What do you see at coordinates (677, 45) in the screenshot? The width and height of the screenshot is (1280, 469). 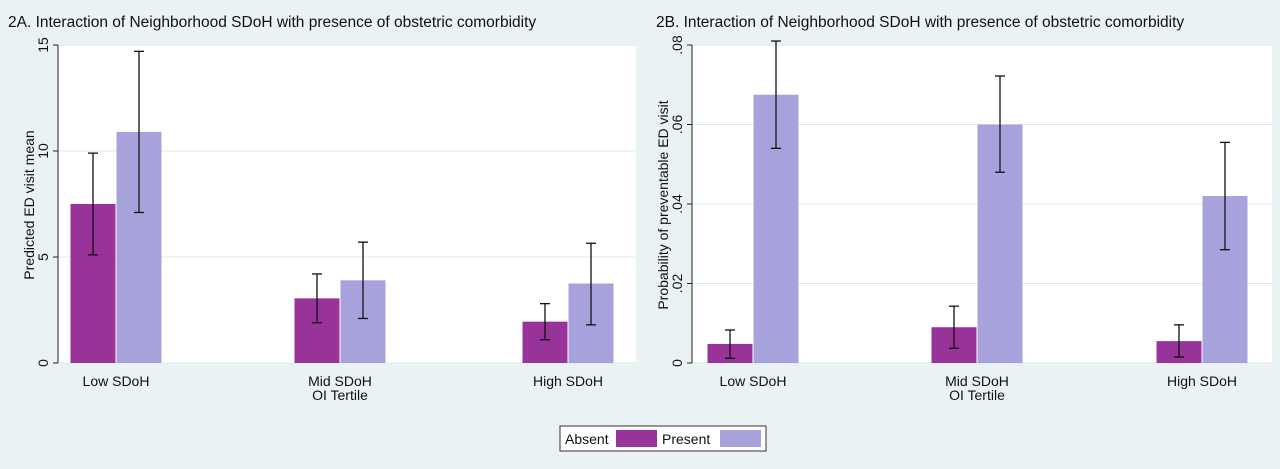 I see `y-tick-label-2b-4: .08` at bounding box center [677, 45].